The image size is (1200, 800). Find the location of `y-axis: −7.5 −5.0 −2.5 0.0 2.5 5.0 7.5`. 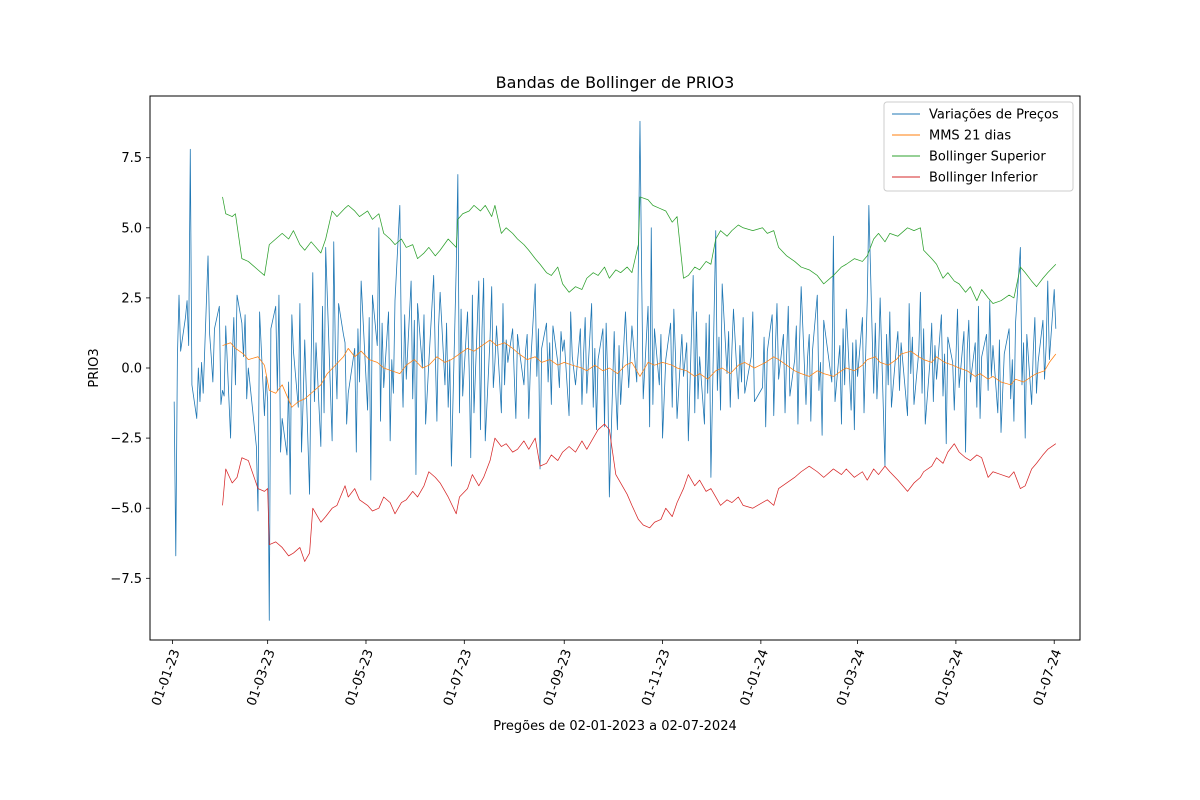

y-axis: −7.5 −5.0 −2.5 0.0 2.5 5.0 7.5 is located at coordinates (130, 369).